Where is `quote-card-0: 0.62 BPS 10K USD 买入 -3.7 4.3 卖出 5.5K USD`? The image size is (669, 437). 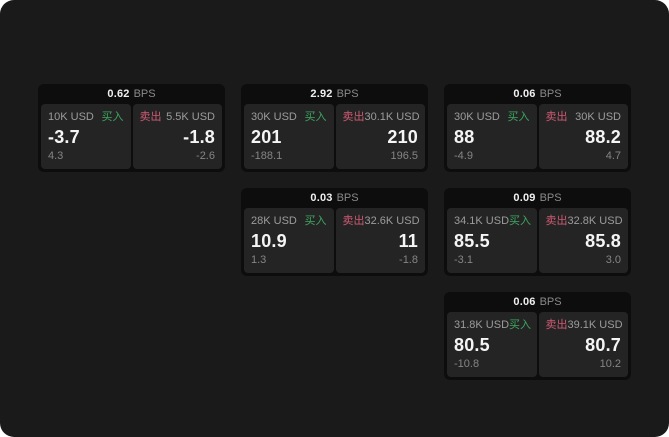
quote-card-0: 0.62 BPS 10K USD 买入 -3.7 4.3 卖出 5.5K USD is located at coordinates (131, 128).